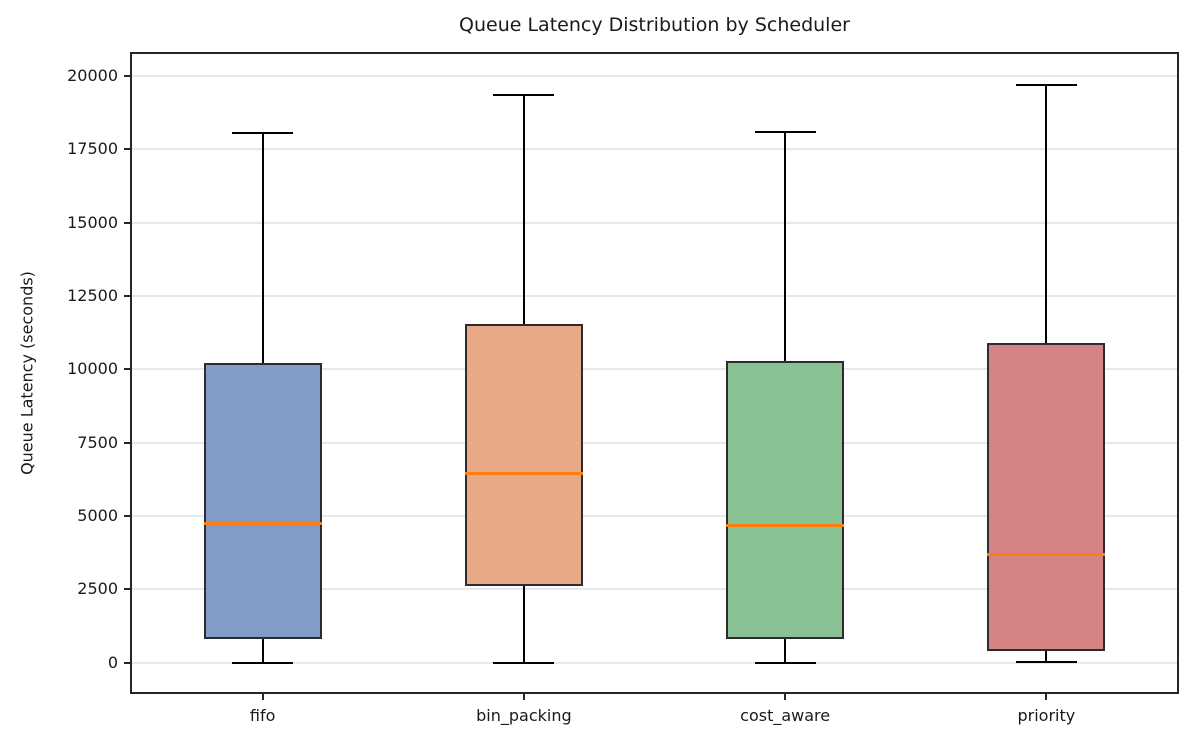 This screenshot has width=1200, height=750. What do you see at coordinates (92, 295) in the screenshot?
I see `ytick-label-12500: 12500` at bounding box center [92, 295].